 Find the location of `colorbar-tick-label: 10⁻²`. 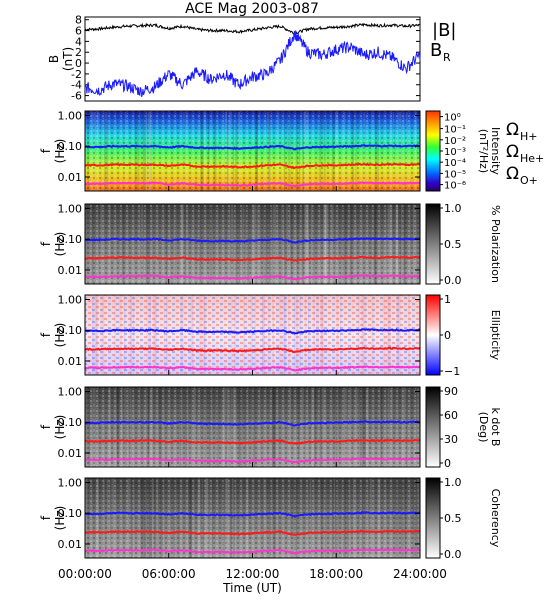

colorbar-tick-label: 10⁻² is located at coordinates (455, 141).